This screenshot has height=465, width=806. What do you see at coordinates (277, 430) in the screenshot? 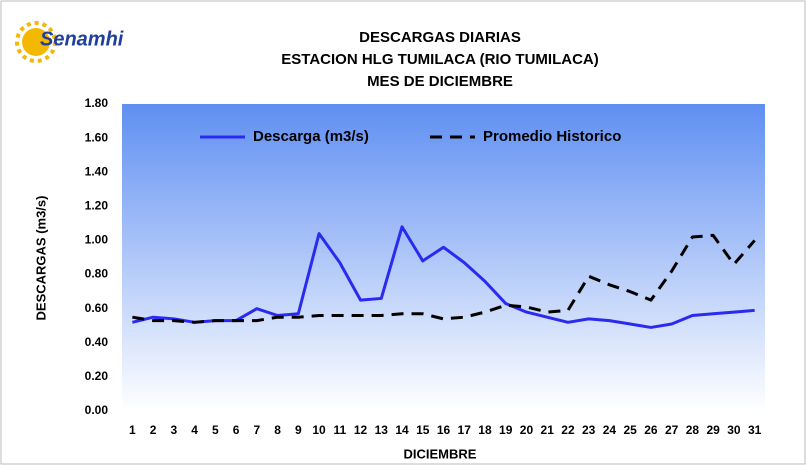
I see `x-tick-label: 8` at bounding box center [277, 430].